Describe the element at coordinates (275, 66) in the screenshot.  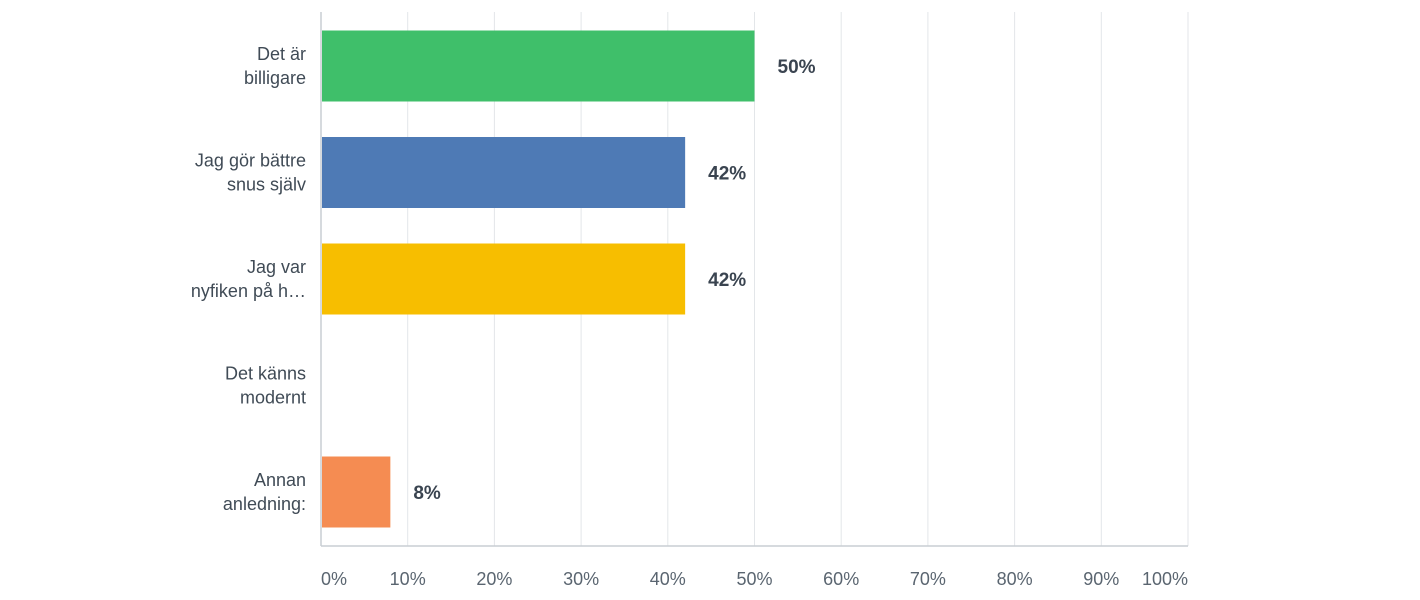
I see `category-label: Det är billigare` at that location.